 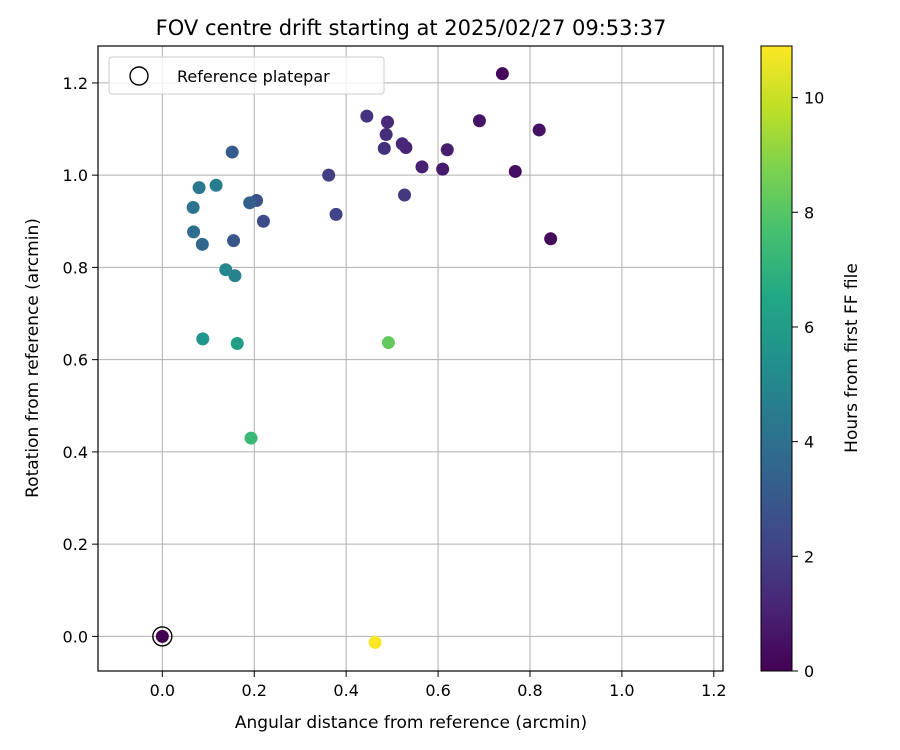 I want to click on colorbar: 0 2 4 6 8 10 Hours from first FF file, so click(x=811, y=363).